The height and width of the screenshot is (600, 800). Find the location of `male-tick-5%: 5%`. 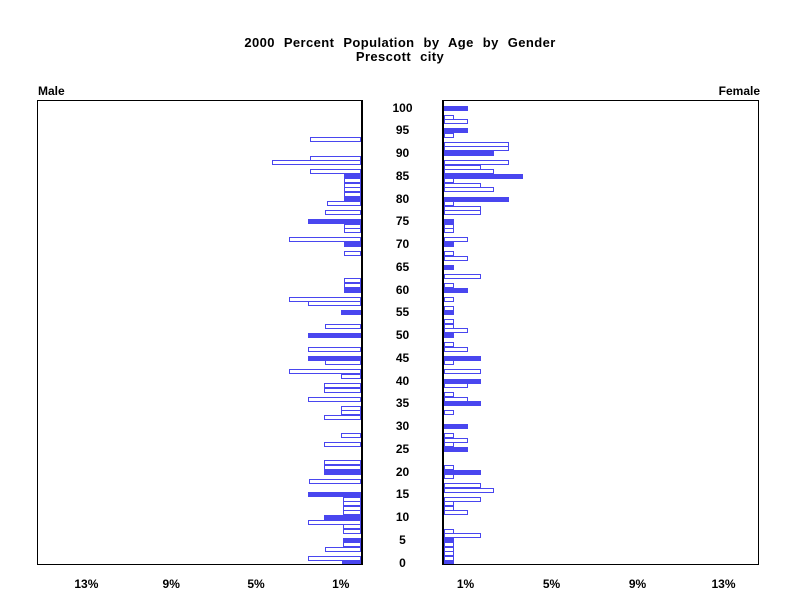

male-tick-5%: 5% is located at coordinates (256, 584).